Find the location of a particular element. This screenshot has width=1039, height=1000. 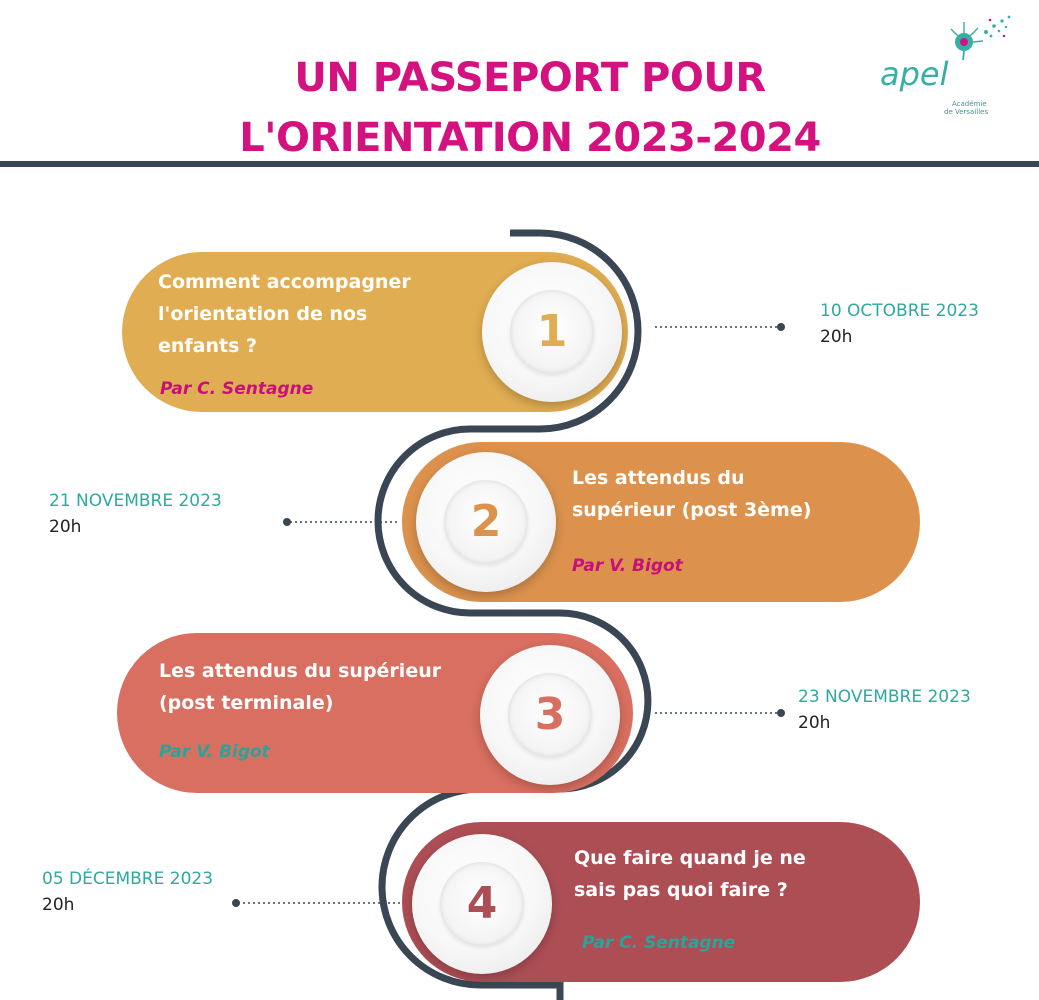

session-date-3: 23 NOVEMBRE 2023 is located at coordinates (884, 697).